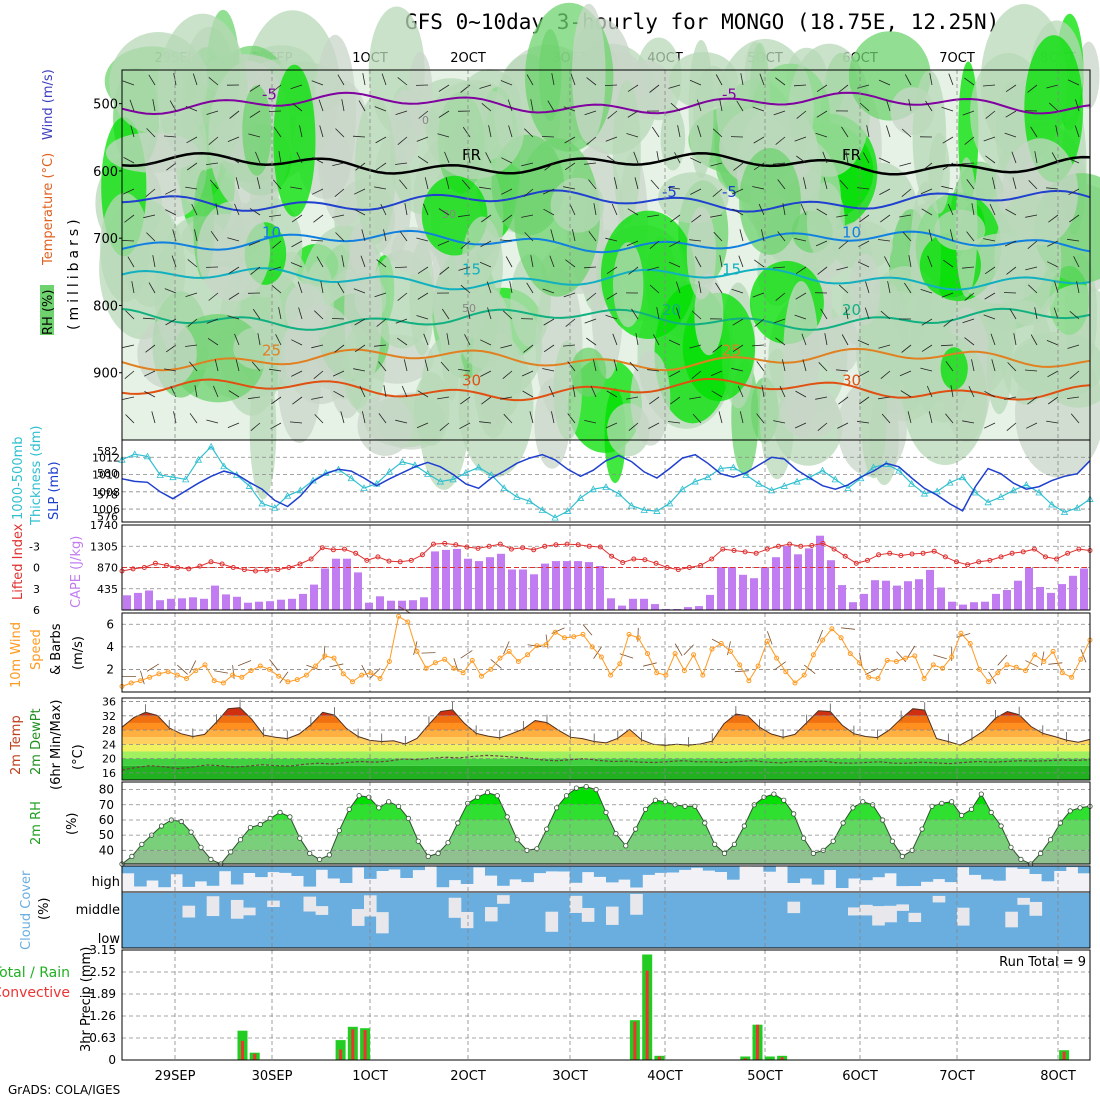 This screenshot has height=1100, width=1100. What do you see at coordinates (102, 1038) in the screenshot?
I see `precip-tick-label: 0.63` at bounding box center [102, 1038].